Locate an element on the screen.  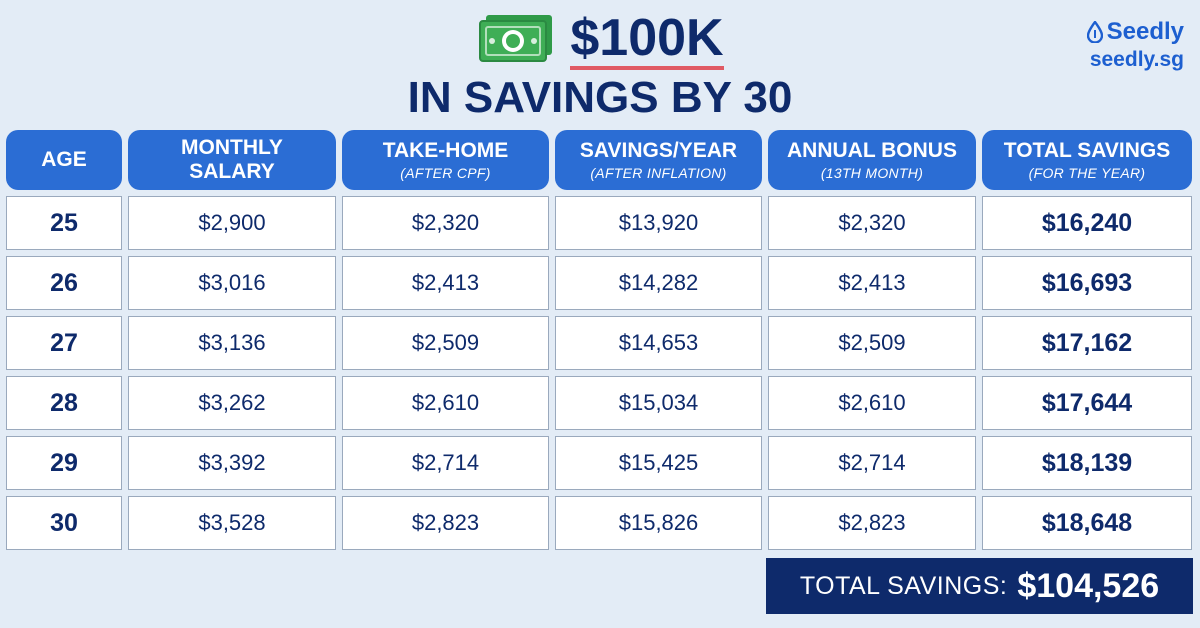
column-header-total-savings: TOTAL SAVINGS (FOR THE YEAR) is located at coordinates (1087, 160).